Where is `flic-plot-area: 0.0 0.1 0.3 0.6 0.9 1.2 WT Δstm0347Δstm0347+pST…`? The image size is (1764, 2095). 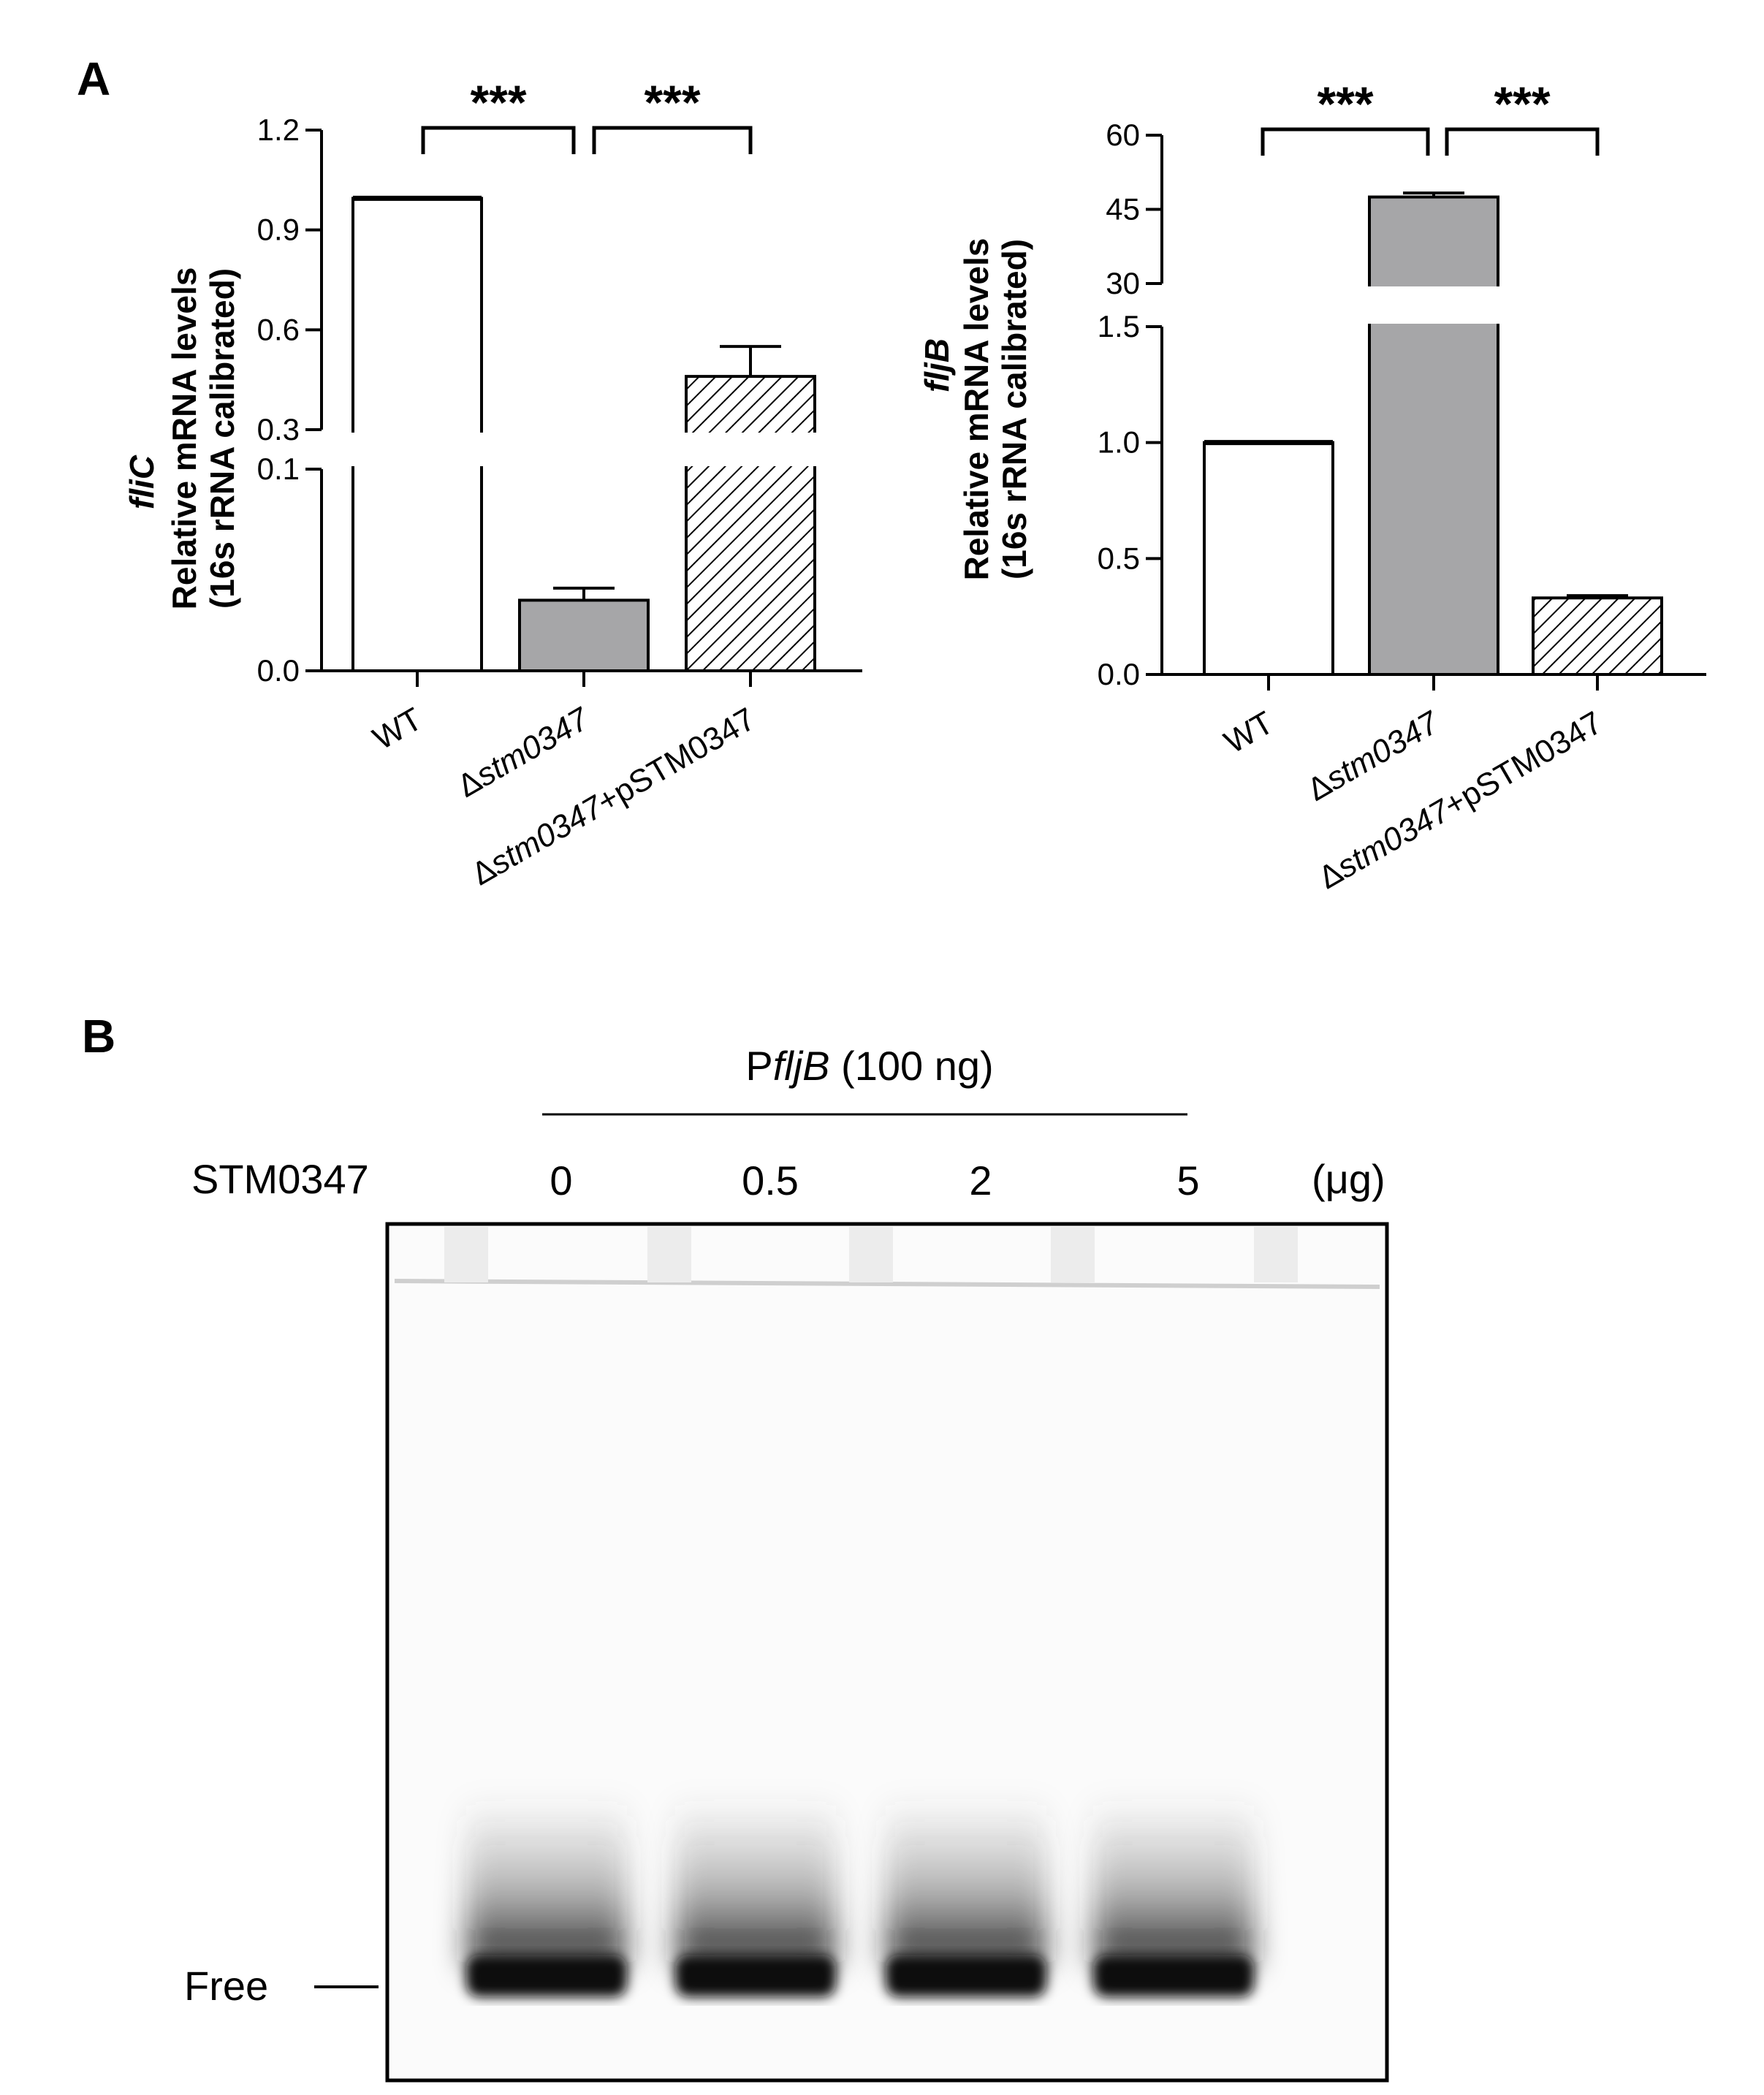 flic-plot-area: 0.0 0.1 0.3 0.6 0.9 1.2 WT Δstm0347Δstm0347+pST… is located at coordinates (563, 483).